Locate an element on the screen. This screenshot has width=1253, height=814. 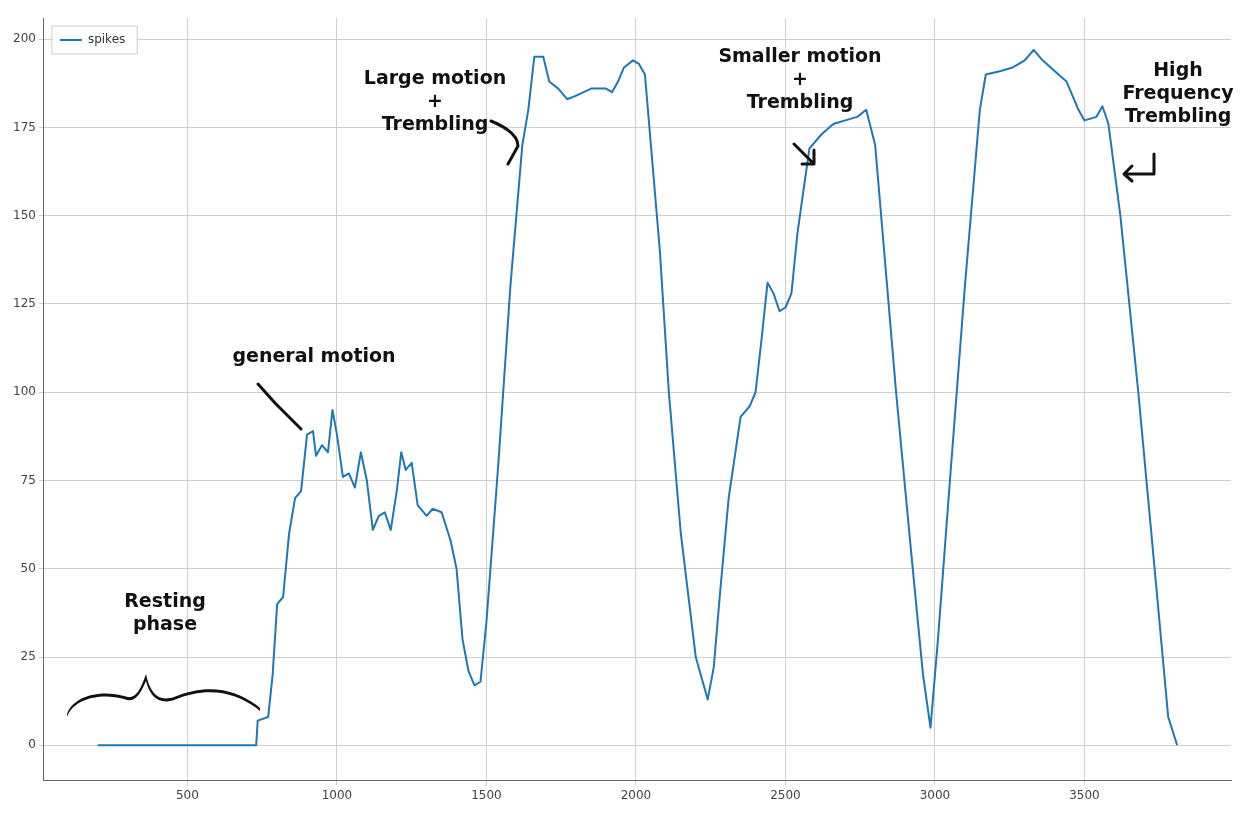
y-tick-label: 0 is located at coordinates (32, 744).